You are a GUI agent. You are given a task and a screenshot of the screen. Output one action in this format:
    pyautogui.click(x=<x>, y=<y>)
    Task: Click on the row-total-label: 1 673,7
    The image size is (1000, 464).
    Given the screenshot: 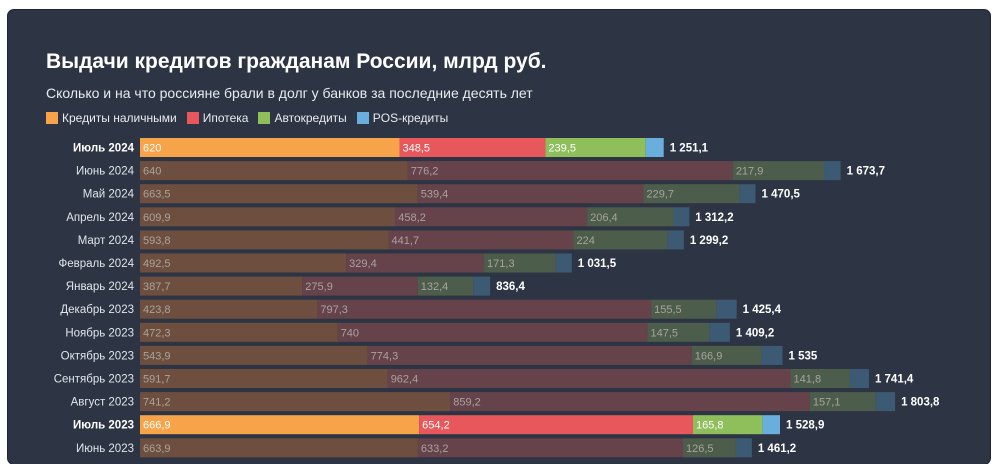 What is the action you would take?
    pyautogui.click(x=866, y=172)
    